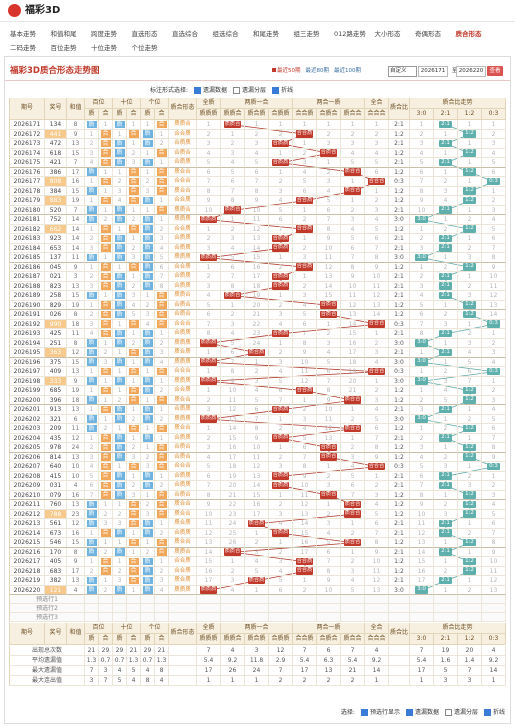 The height and width of the screenshot is (727, 515). What do you see at coordinates (144, 34) in the screenshot?
I see `nav-link: 直选形态` at bounding box center [144, 34].